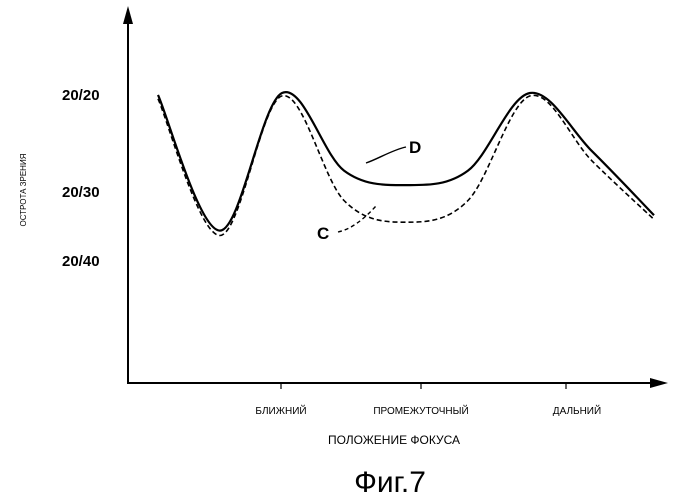 The width and height of the screenshot is (682, 500). What do you see at coordinates (81, 261) in the screenshot?
I see `y-tick-label: 20/40` at bounding box center [81, 261].